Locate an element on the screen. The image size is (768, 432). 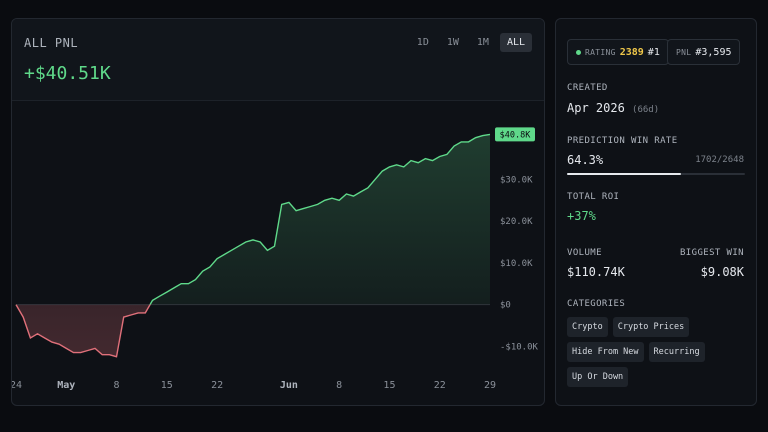
end-value-label: $40.8K is located at coordinates (516, 135).